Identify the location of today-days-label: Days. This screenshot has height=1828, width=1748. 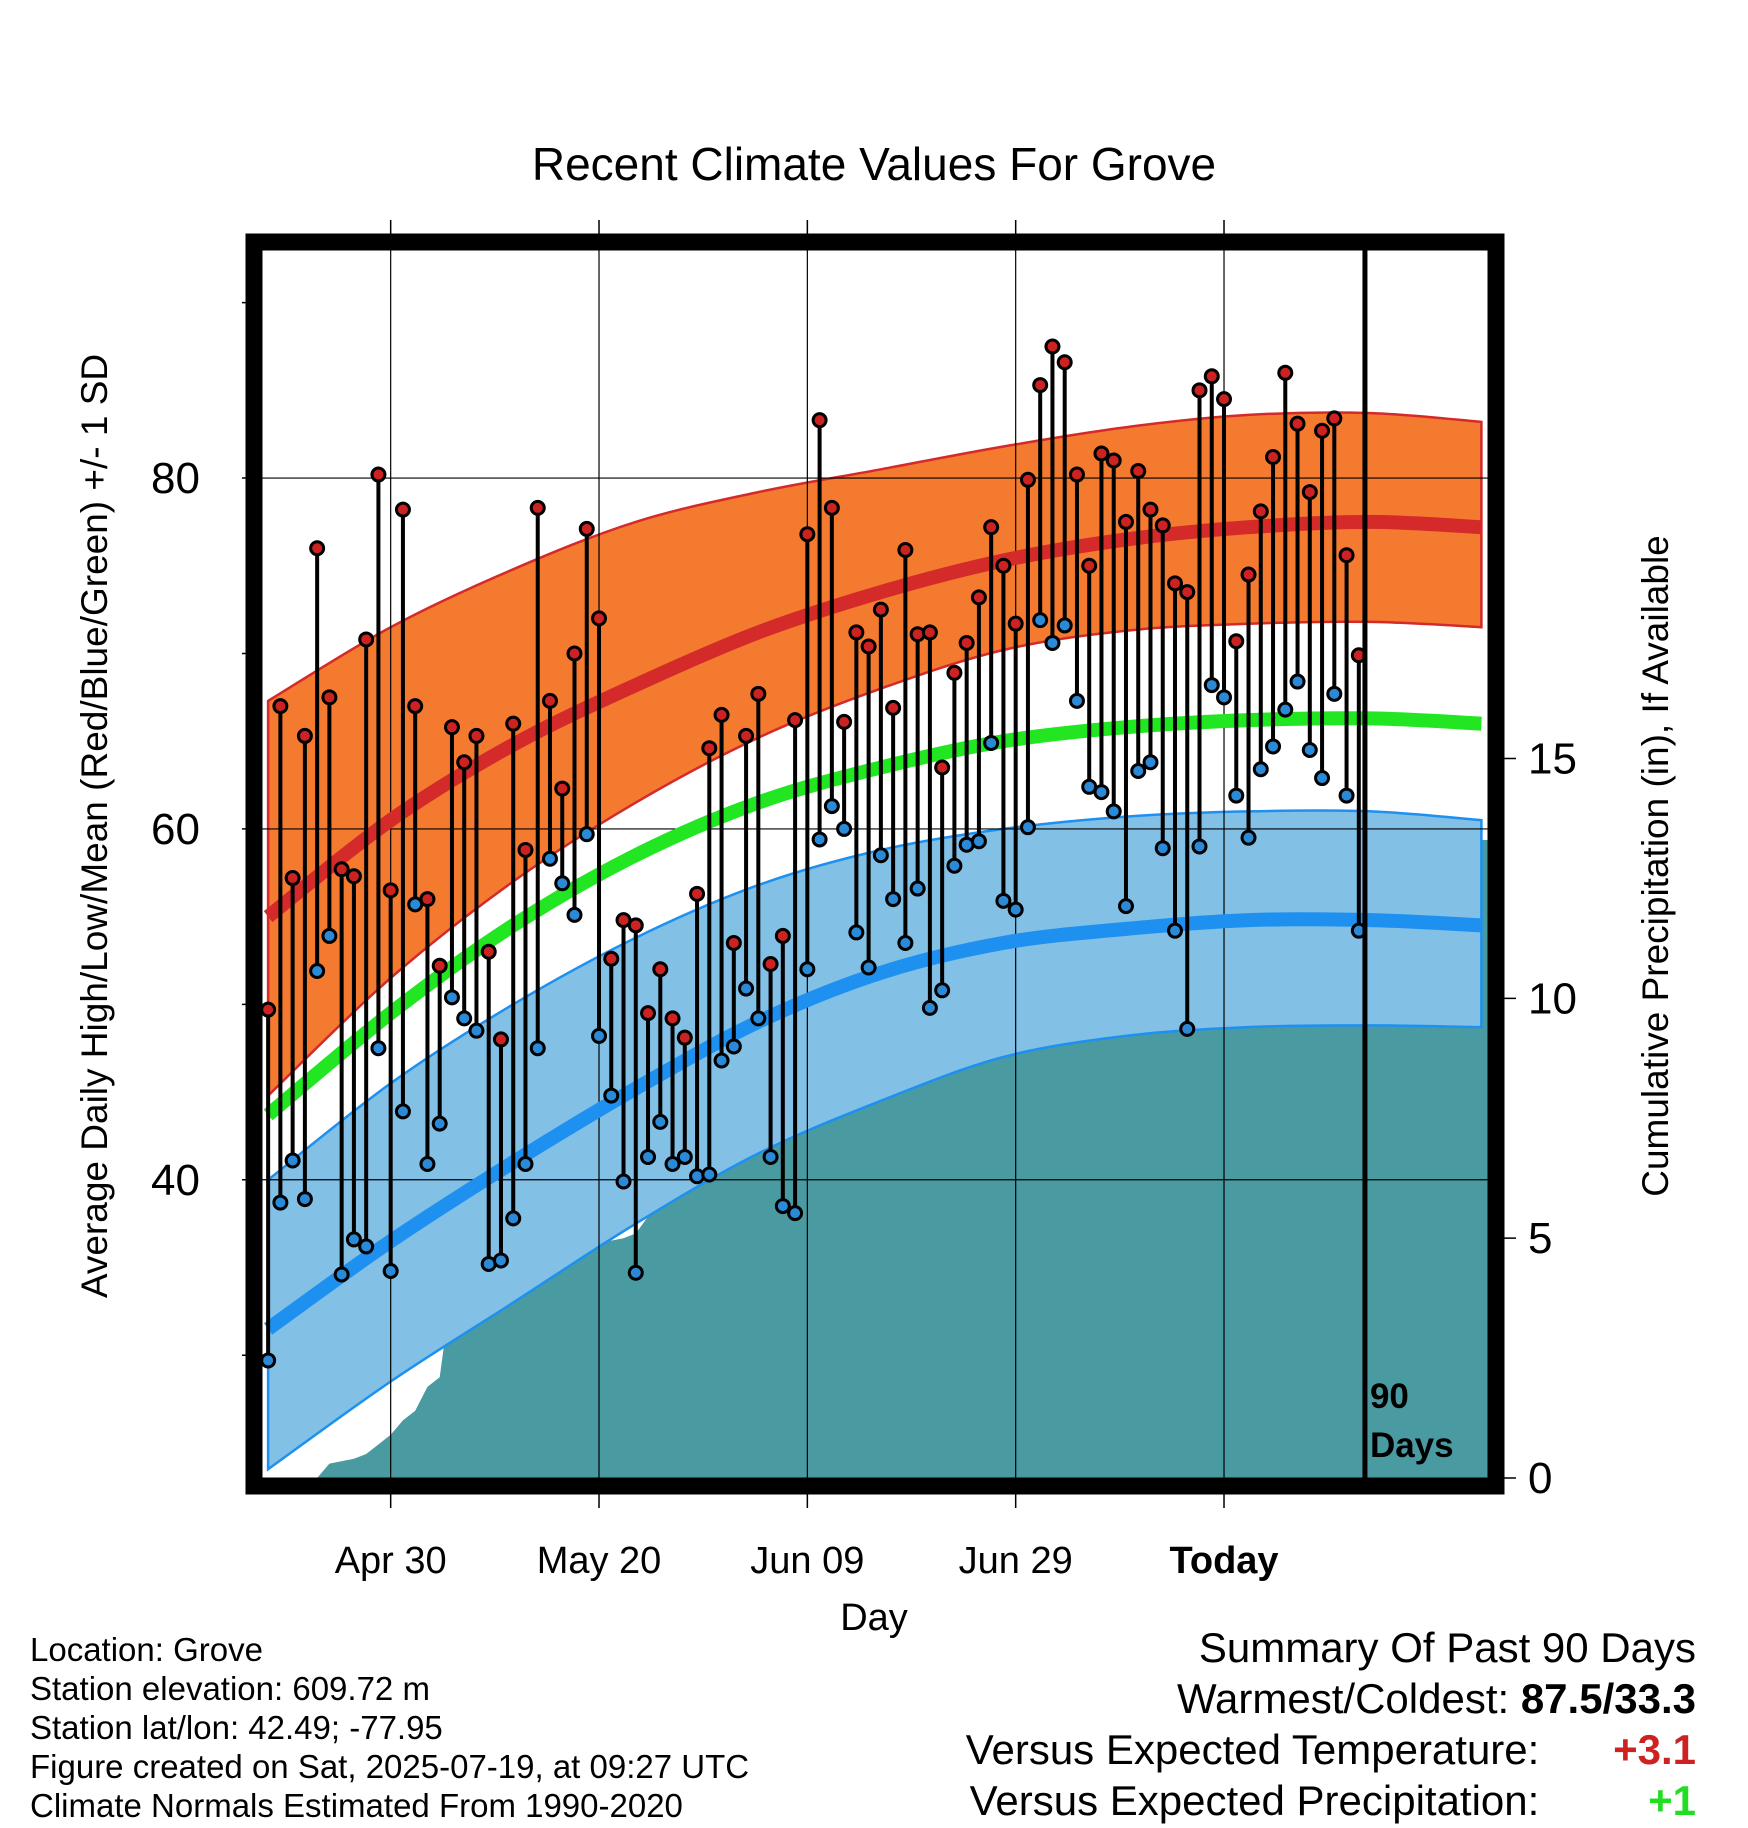
(1412, 1445).